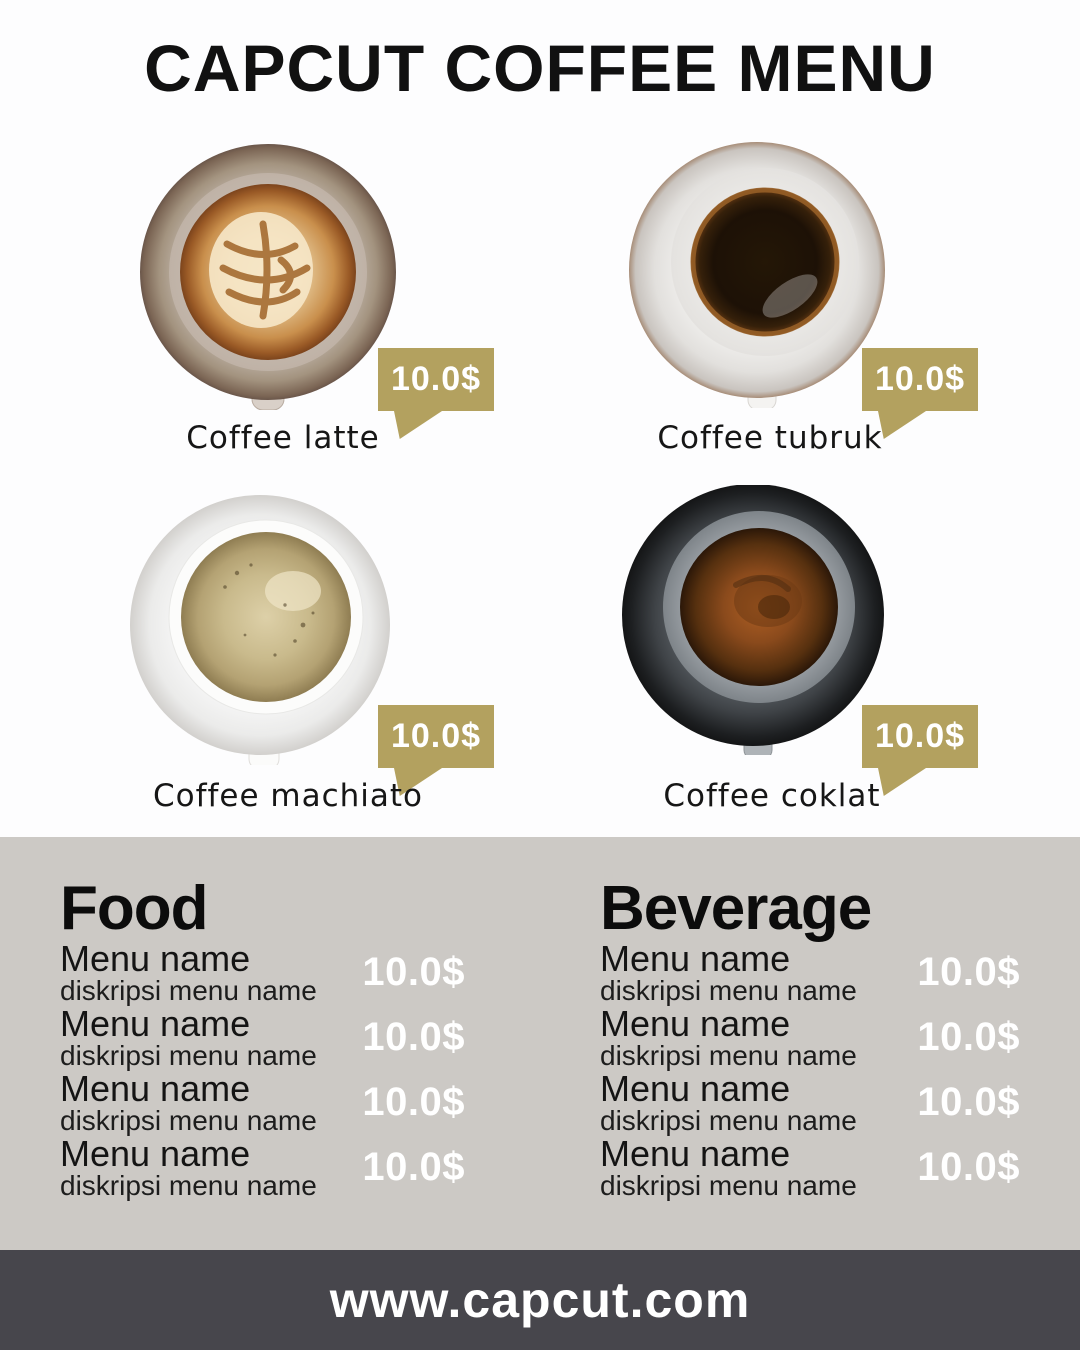 Image resolution: width=1080 pixels, height=1350 pixels. Describe the element at coordinates (736, 908) in the screenshot. I see `beverage-heading: Beverage` at that location.